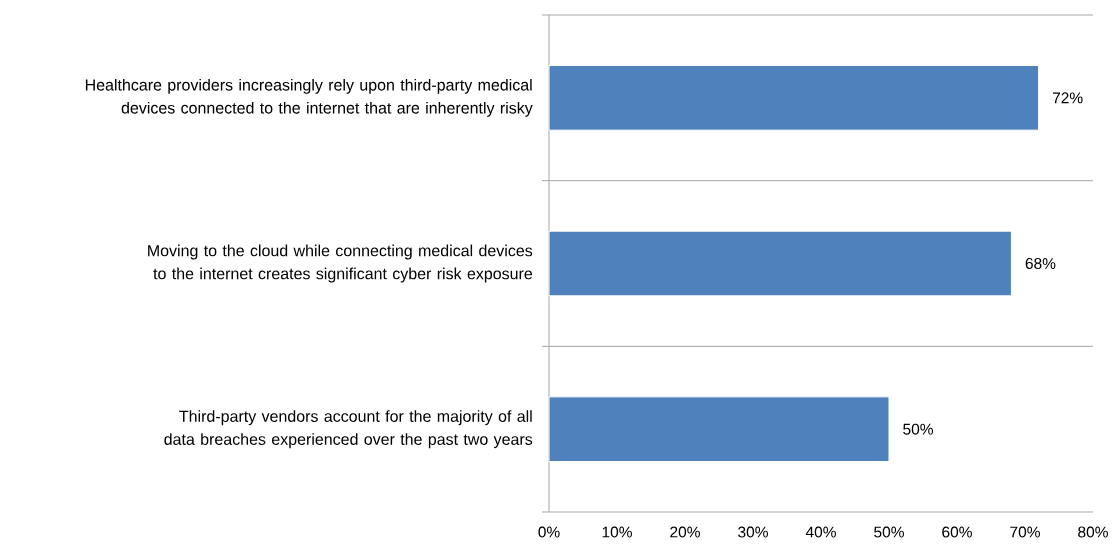 Image resolution: width=1120 pixels, height=548 pixels. I want to click on x-tick-label: 60%, so click(957, 532).